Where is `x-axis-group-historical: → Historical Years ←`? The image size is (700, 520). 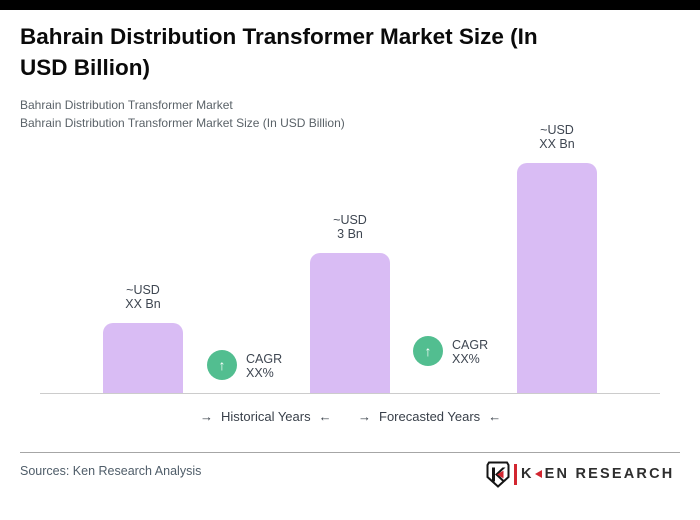
x-axis-group-historical: → Historical Years ← is located at coordinates (266, 416).